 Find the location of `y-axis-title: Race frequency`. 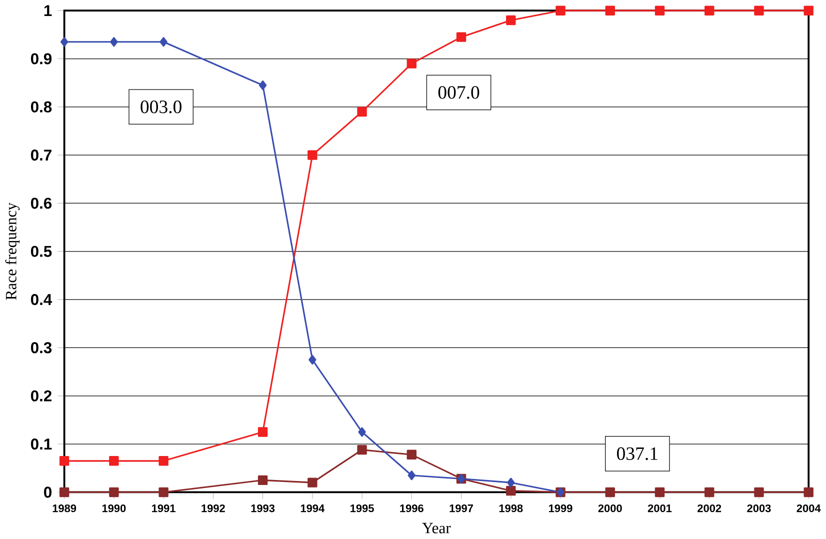

y-axis-title: Race frequency is located at coordinates (12, 251).